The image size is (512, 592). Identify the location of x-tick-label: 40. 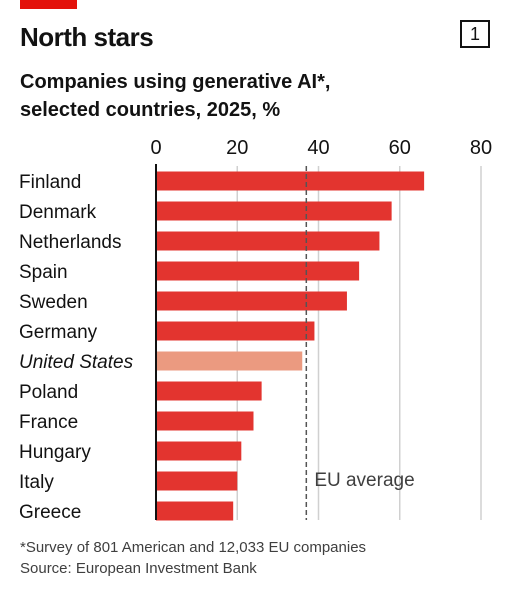
(318, 148).